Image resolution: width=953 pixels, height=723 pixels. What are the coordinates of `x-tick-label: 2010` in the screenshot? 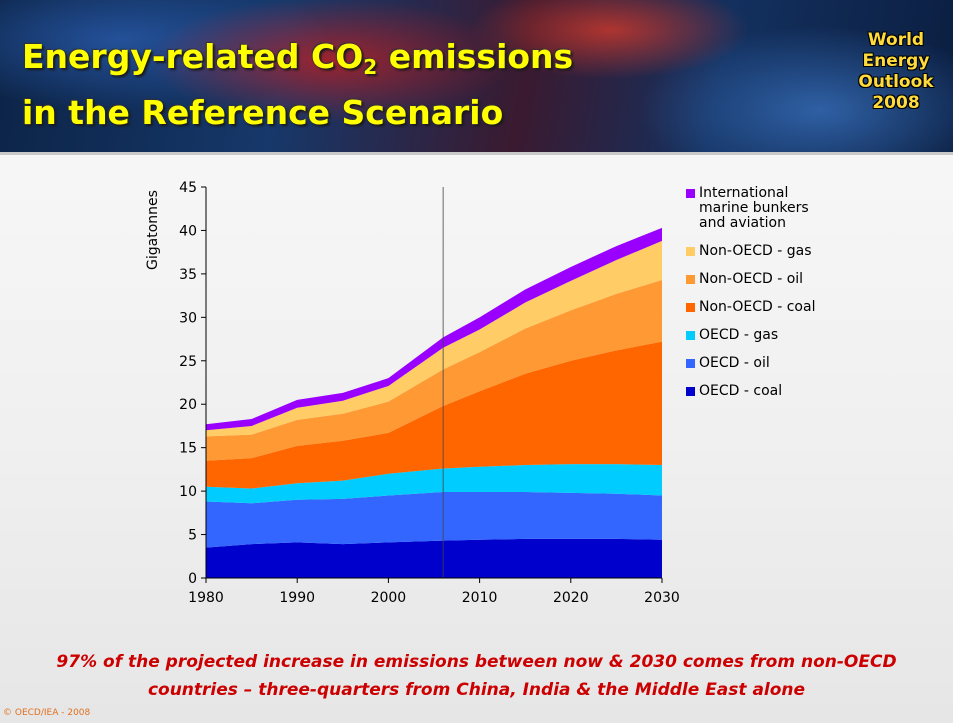 It's located at (480, 598).